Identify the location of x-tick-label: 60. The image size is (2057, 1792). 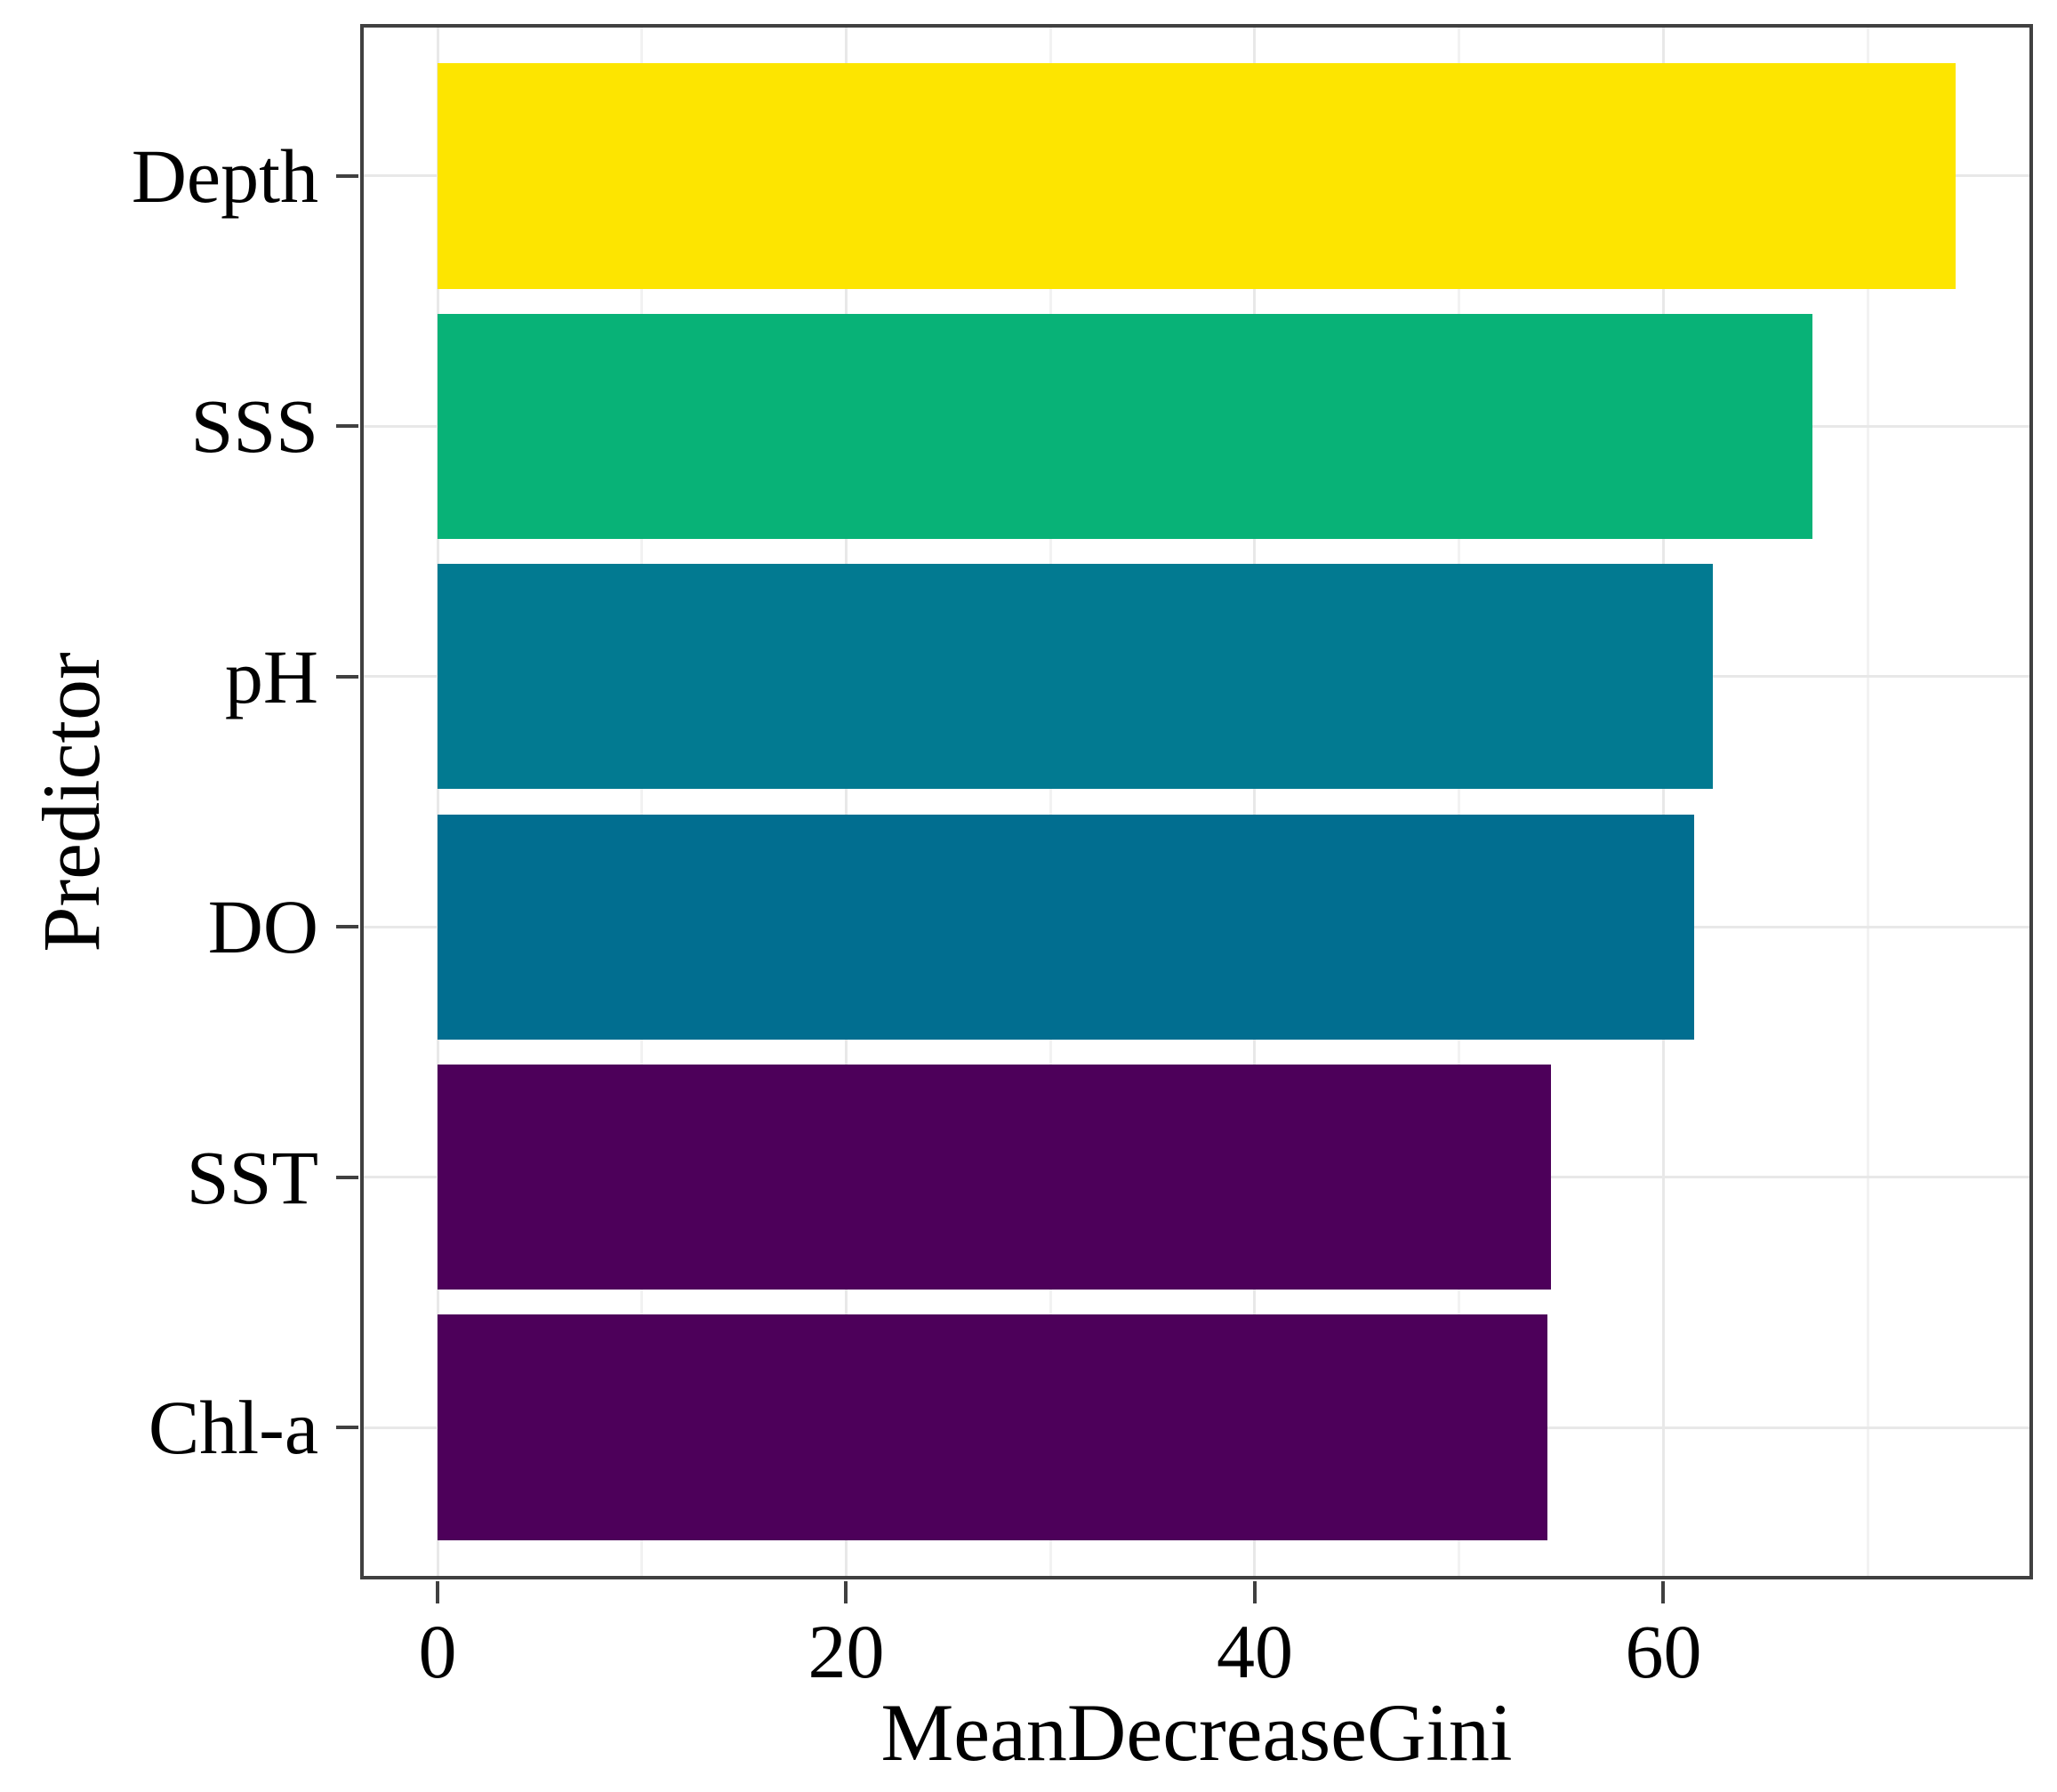
(1663, 1651).